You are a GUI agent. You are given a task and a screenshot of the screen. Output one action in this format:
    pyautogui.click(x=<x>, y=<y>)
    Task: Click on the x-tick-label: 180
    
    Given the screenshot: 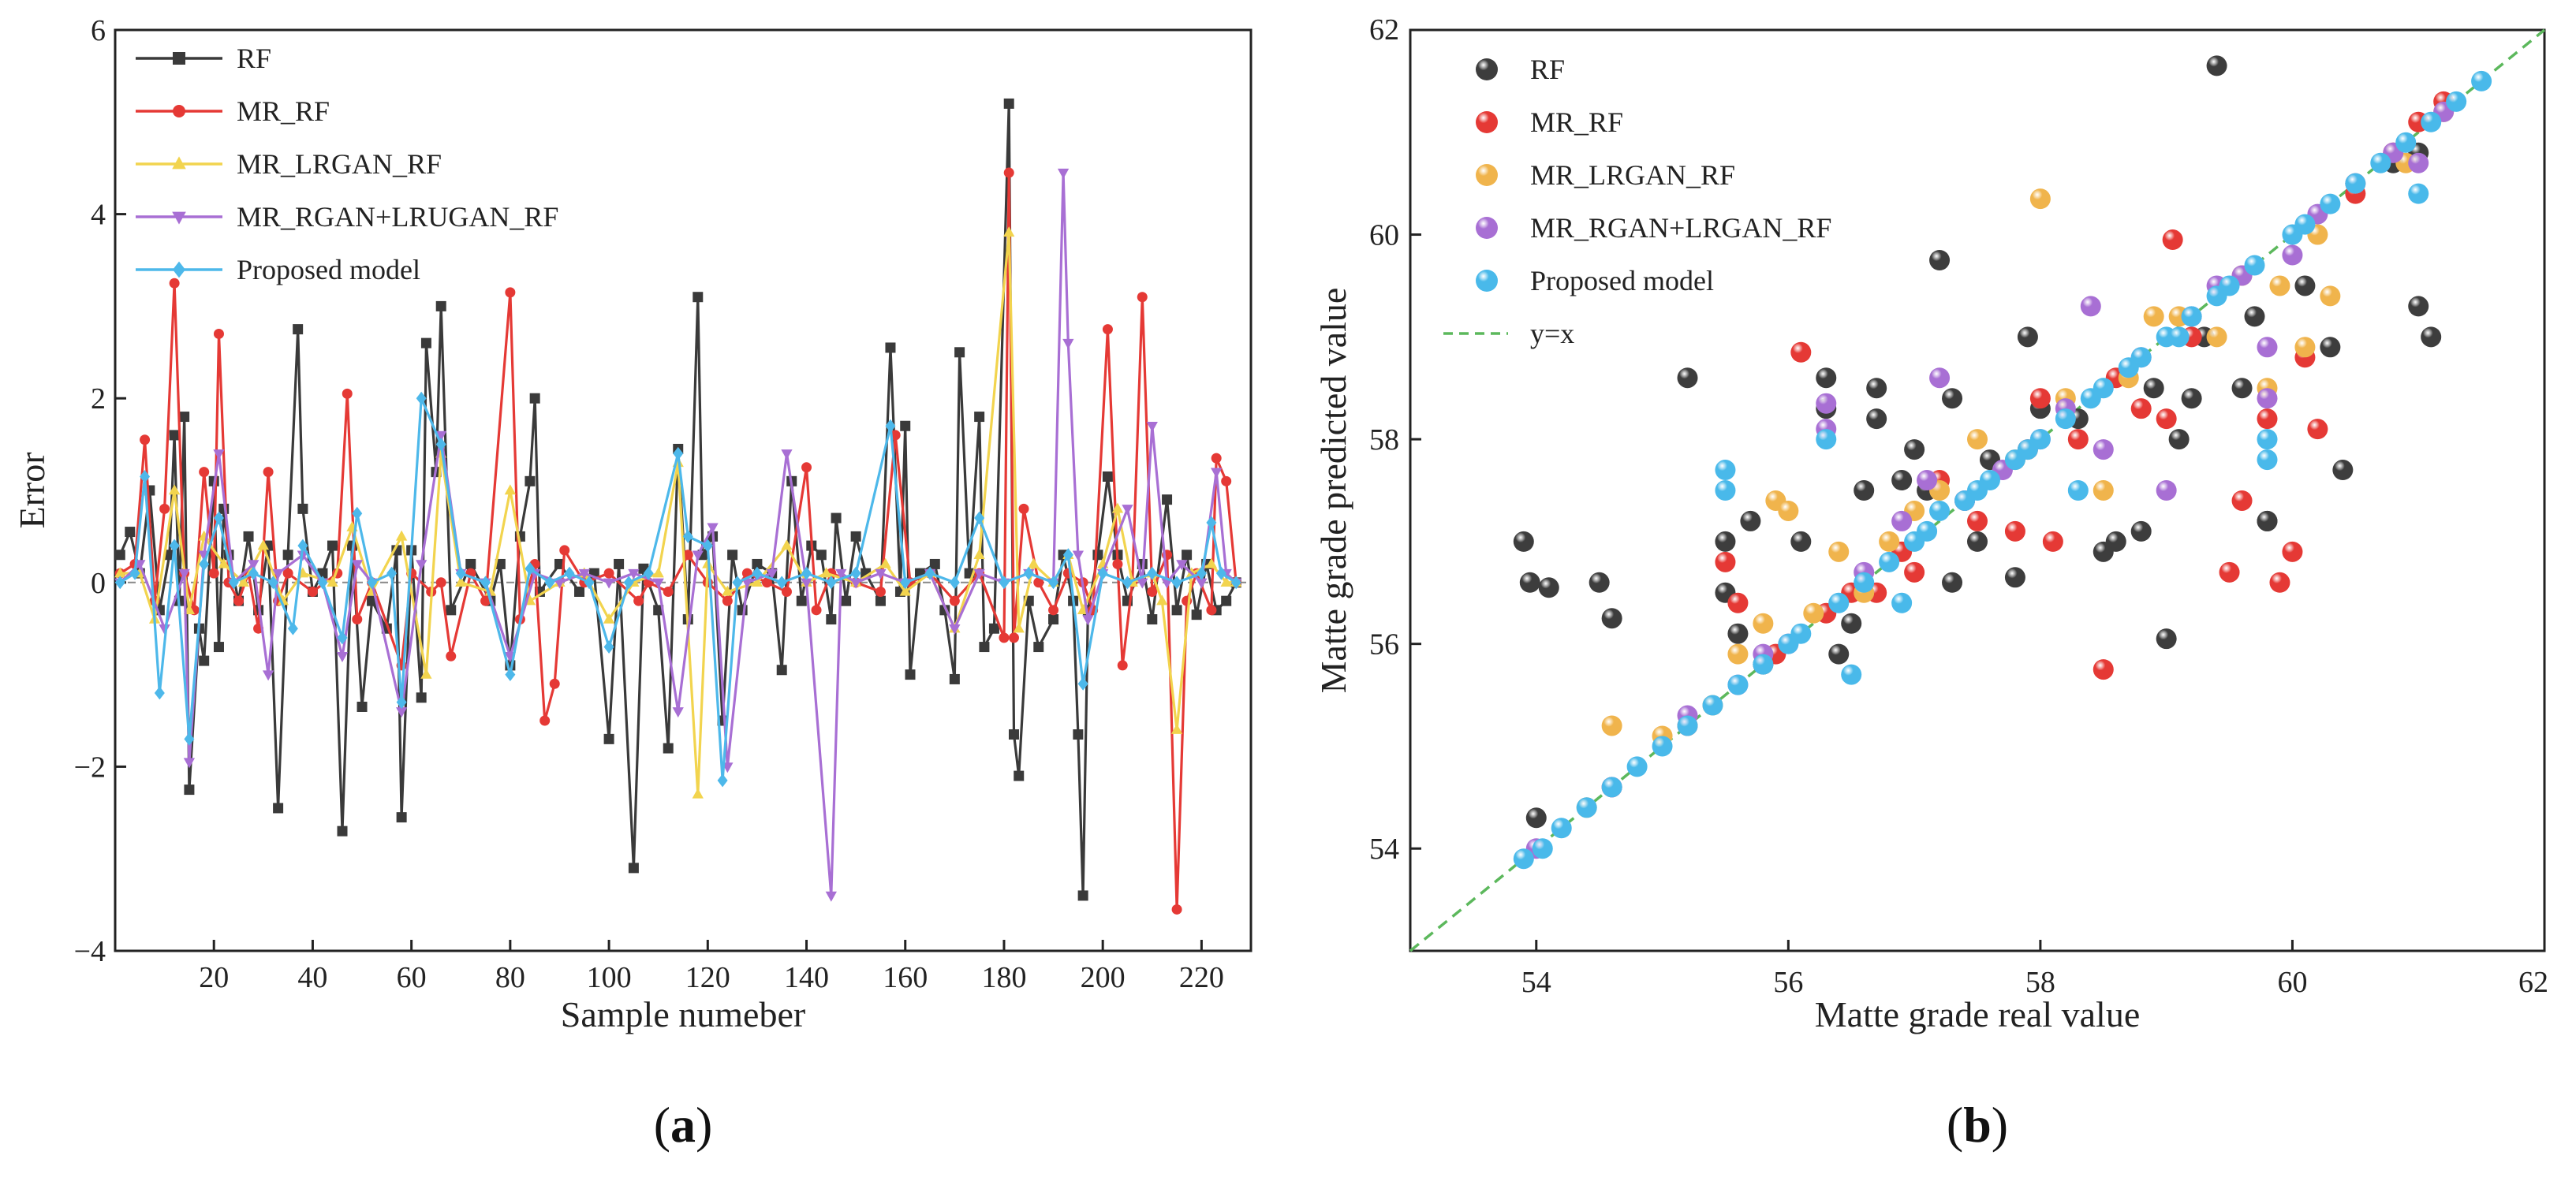 What is the action you would take?
    pyautogui.click(x=1003, y=977)
    